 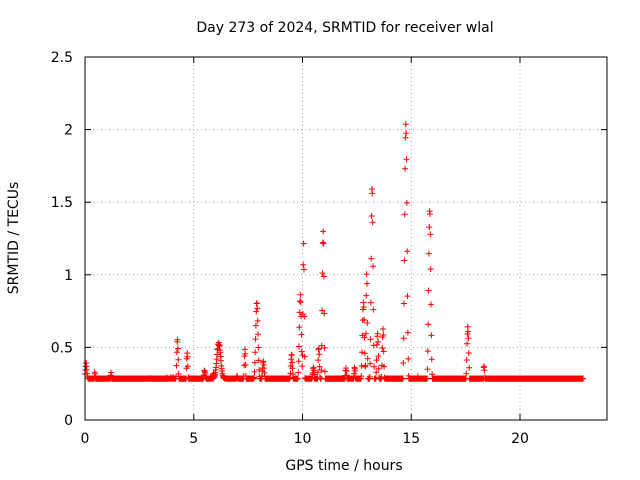 I want to click on x-tick-label: 5, so click(x=193, y=439).